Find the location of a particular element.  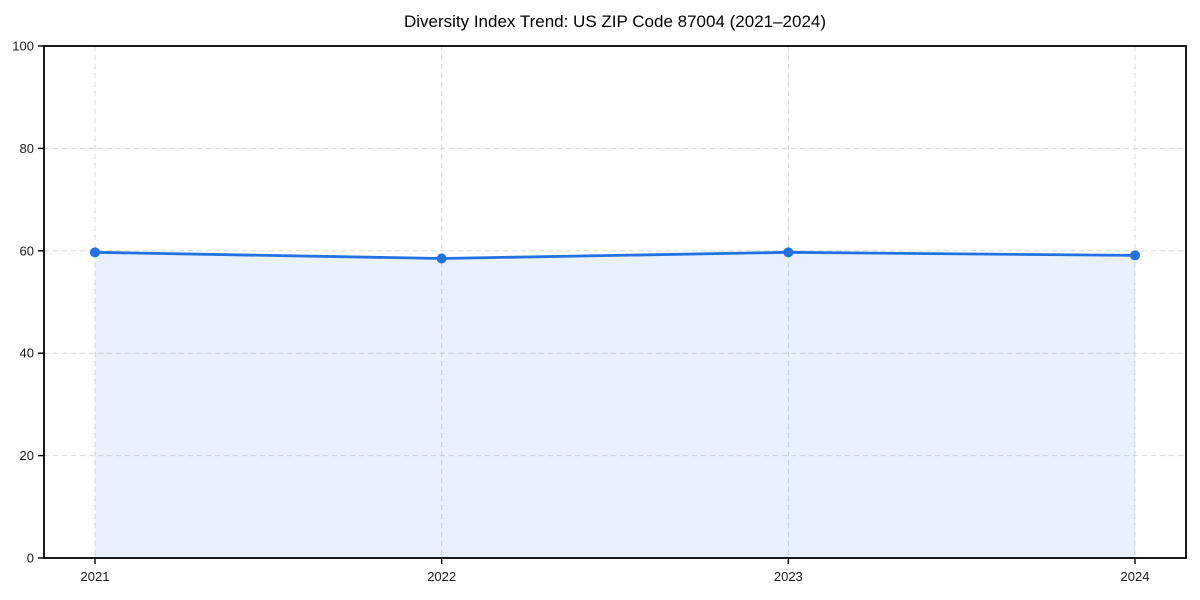

series-line is located at coordinates (615, 255).